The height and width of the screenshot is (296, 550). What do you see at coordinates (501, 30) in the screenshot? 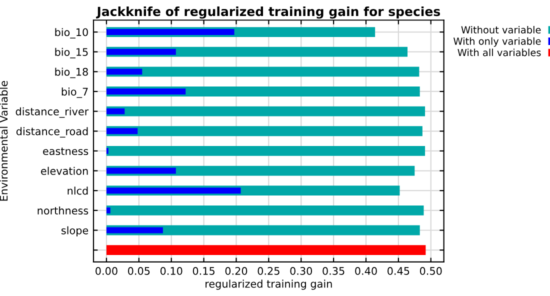
I see `legend-label: Without variable` at bounding box center [501, 30].